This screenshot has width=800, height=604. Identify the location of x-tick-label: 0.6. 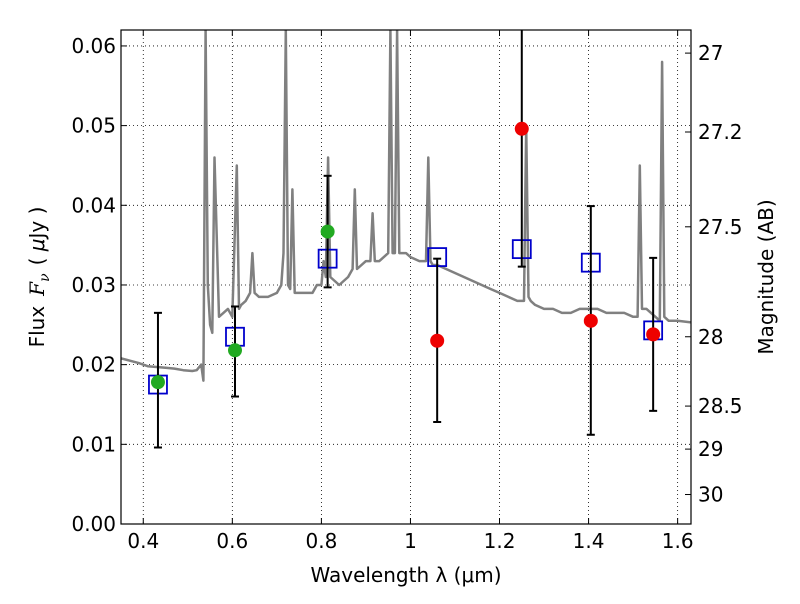
(232, 541).